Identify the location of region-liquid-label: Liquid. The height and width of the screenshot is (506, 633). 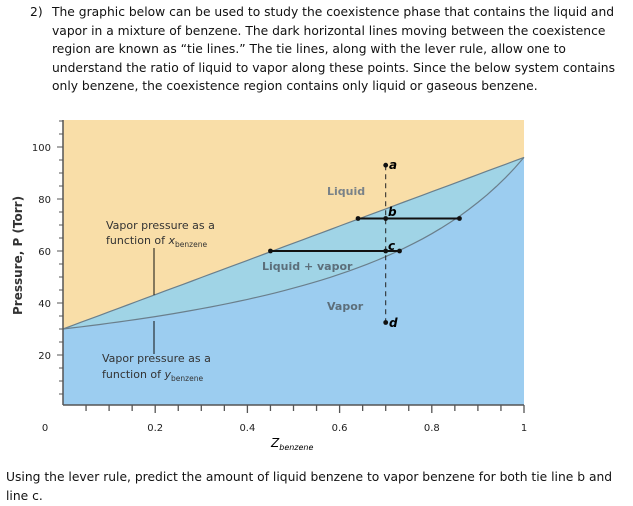
(346, 191).